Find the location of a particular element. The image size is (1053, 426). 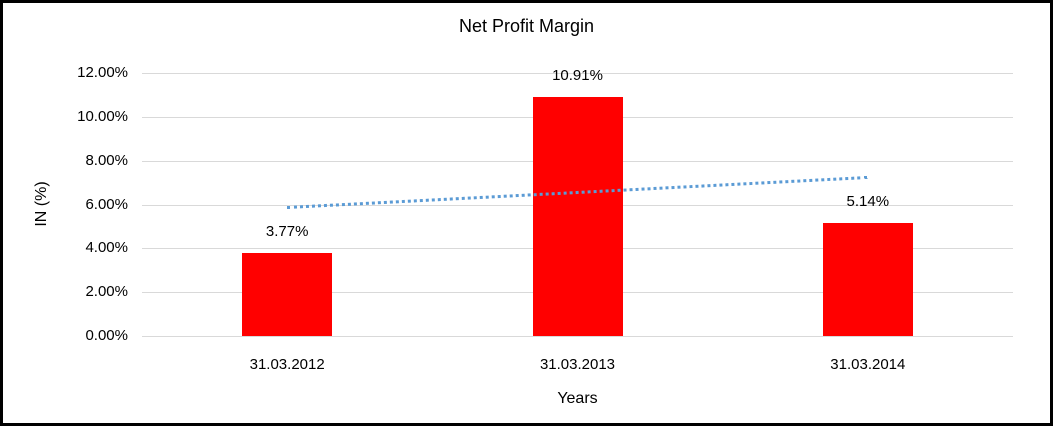

y-tick-label: 0.00% is located at coordinates (106, 335).